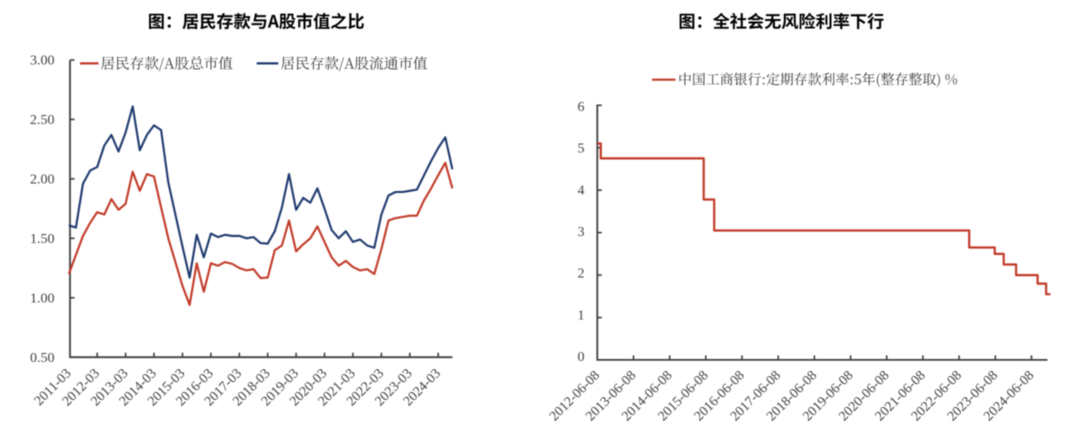 The image size is (1080, 447). Describe the element at coordinates (42, 239) in the screenshot. I see `svg-text: 1.50` at that location.